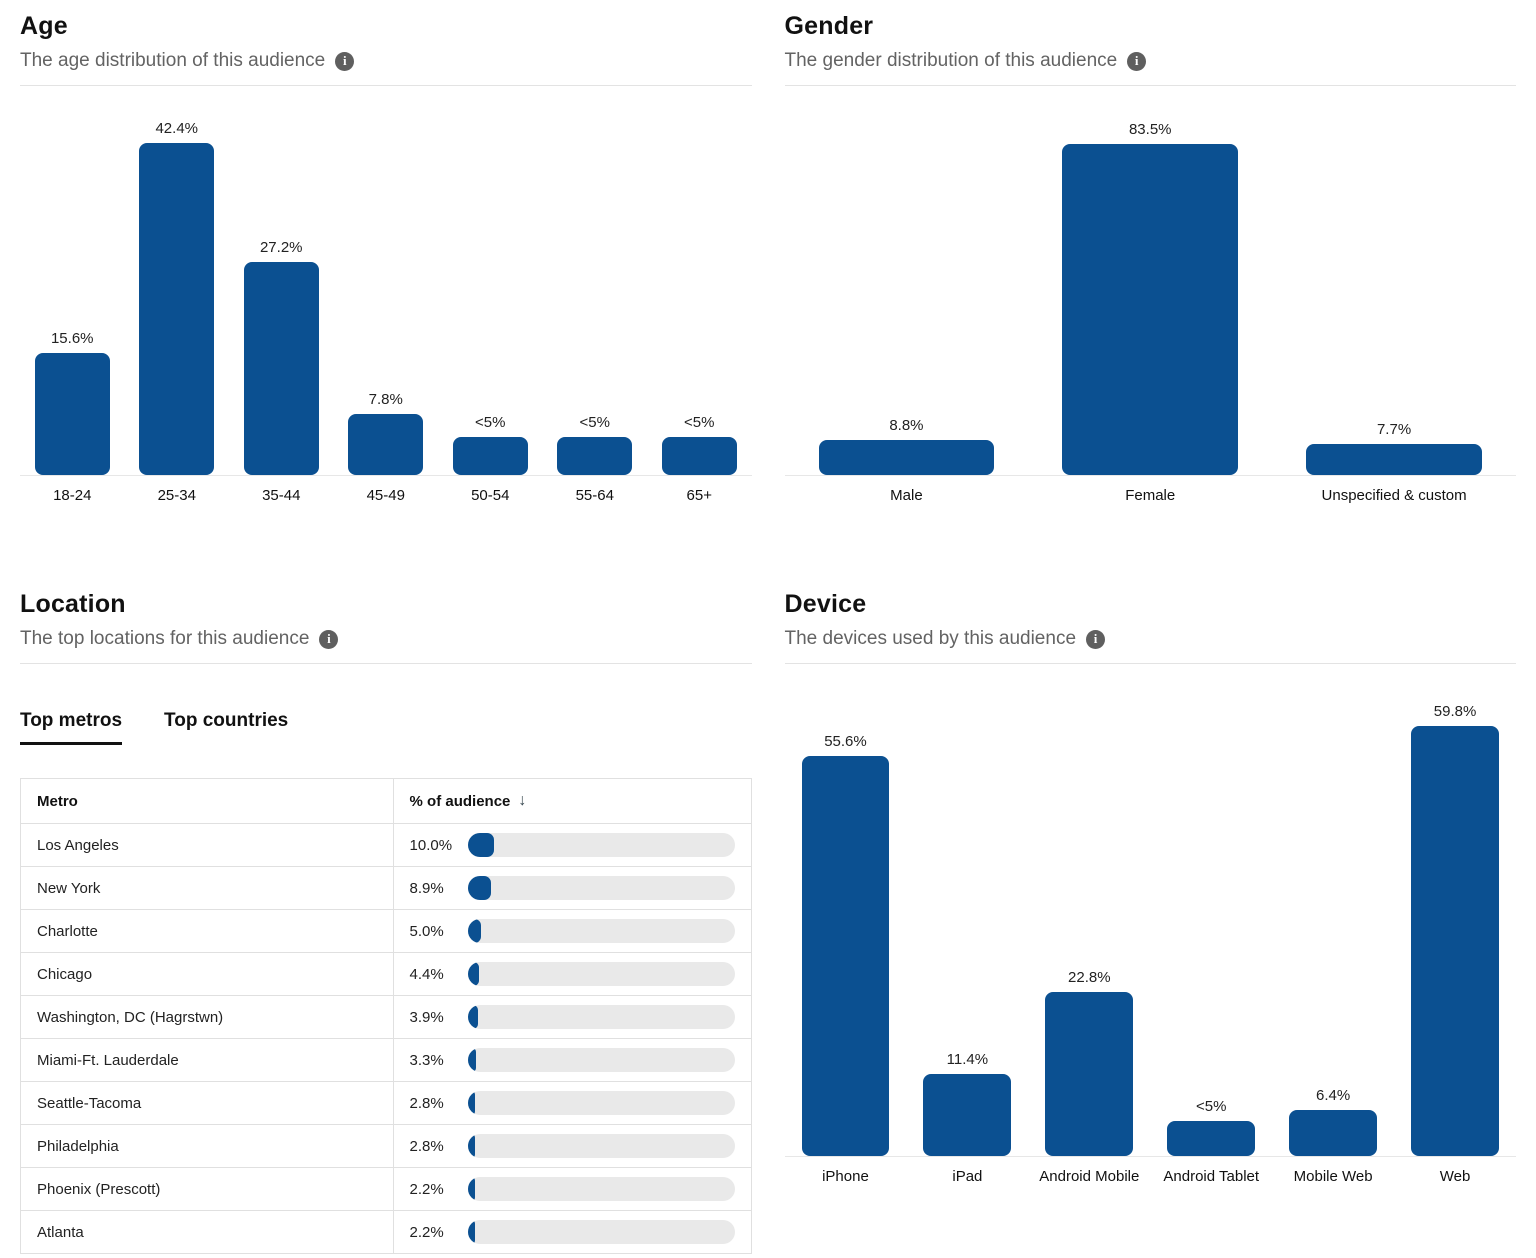 The image size is (1536, 1258). Describe the element at coordinates (226, 720) in the screenshot. I see `tab-top-countries: Top countries` at that location.